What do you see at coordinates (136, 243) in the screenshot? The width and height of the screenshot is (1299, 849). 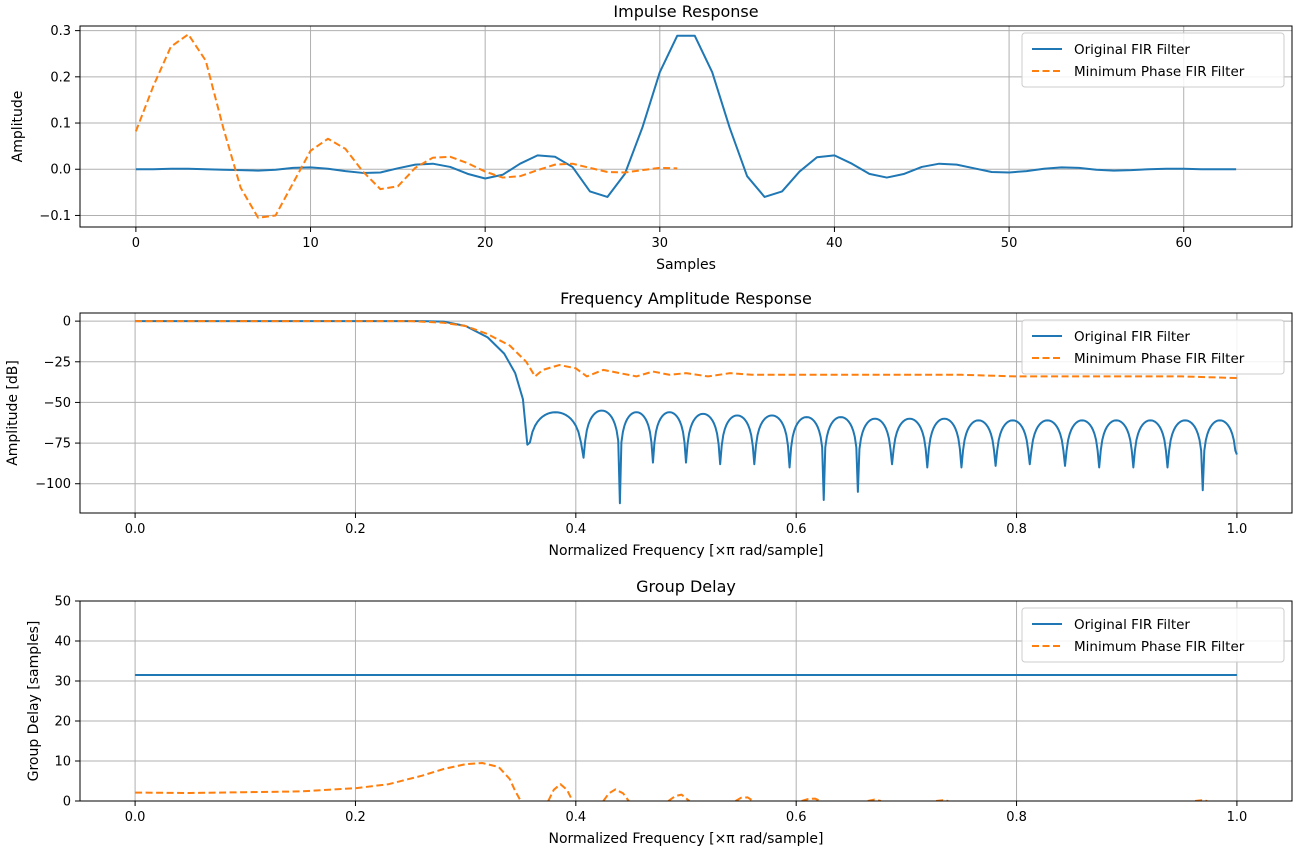 I see `x-tick-label: 0` at bounding box center [136, 243].